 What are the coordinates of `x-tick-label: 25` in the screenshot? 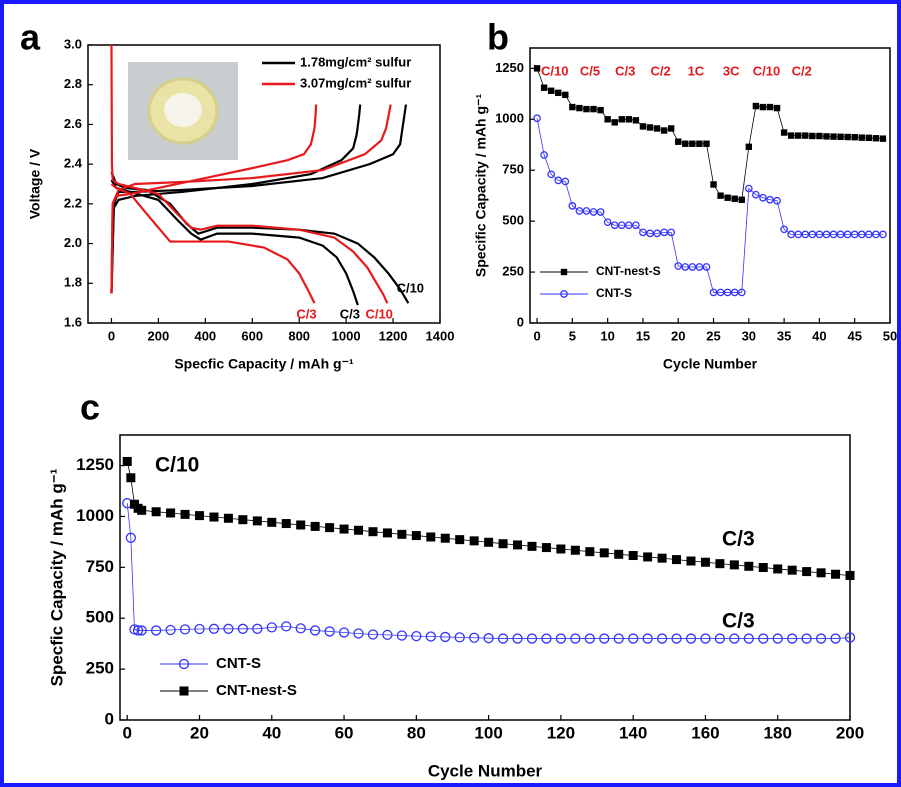 It's located at (713, 335).